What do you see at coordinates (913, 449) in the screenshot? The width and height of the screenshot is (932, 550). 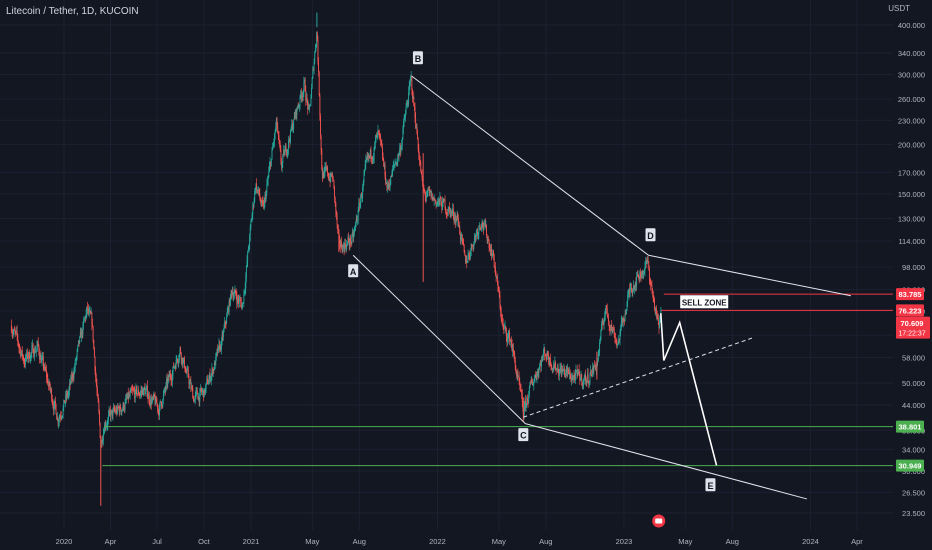 I see `price-tick-label: 34.000` at bounding box center [913, 449].